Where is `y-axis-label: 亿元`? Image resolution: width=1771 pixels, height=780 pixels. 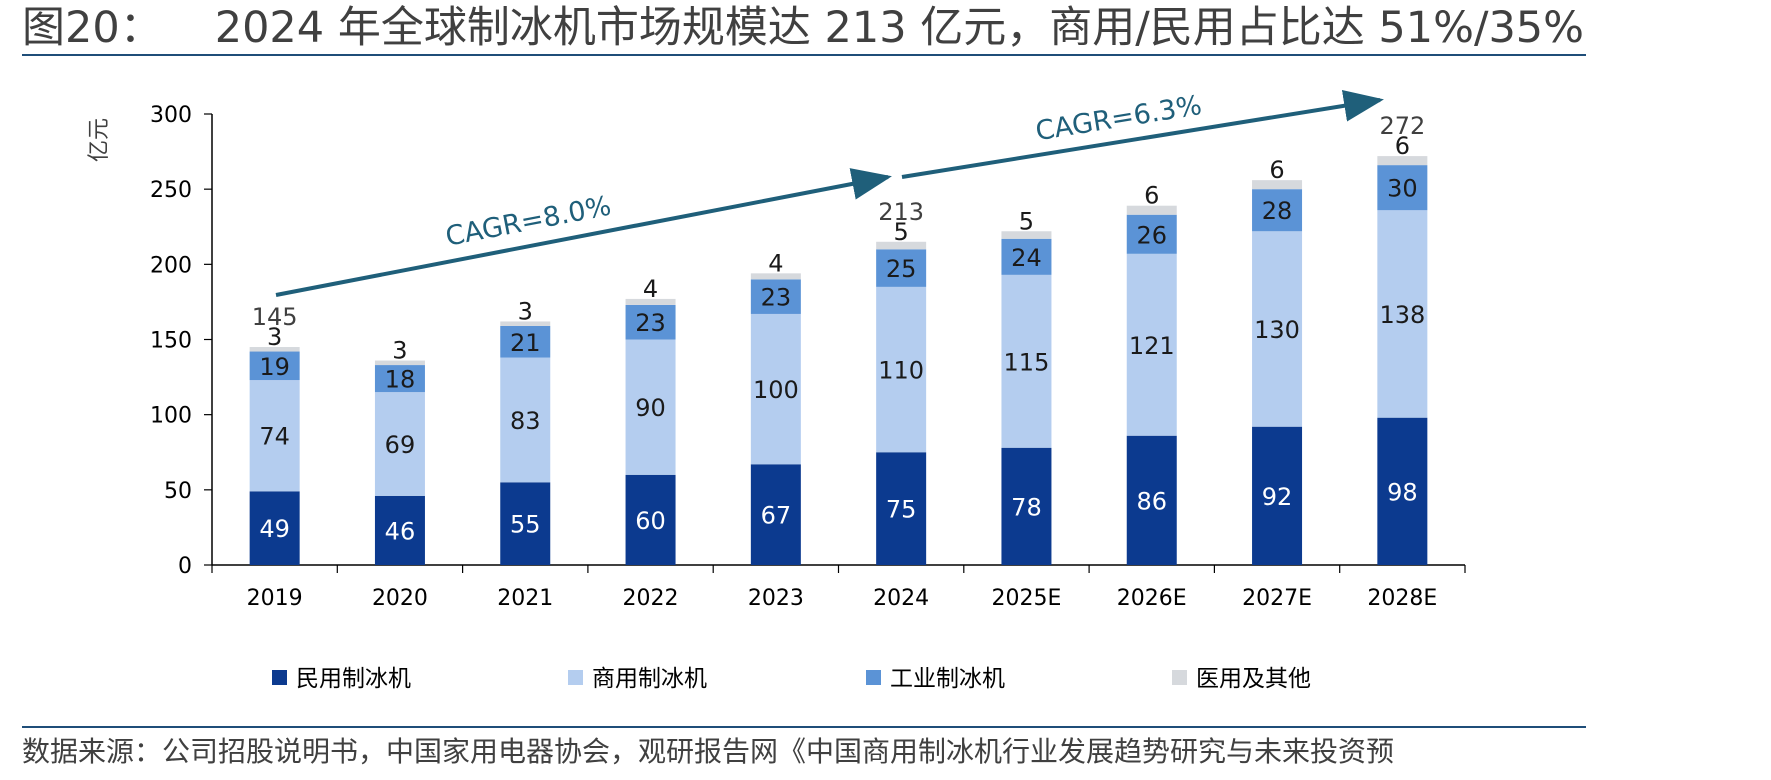 y-axis-label: 亿元 is located at coordinates (99, 140).